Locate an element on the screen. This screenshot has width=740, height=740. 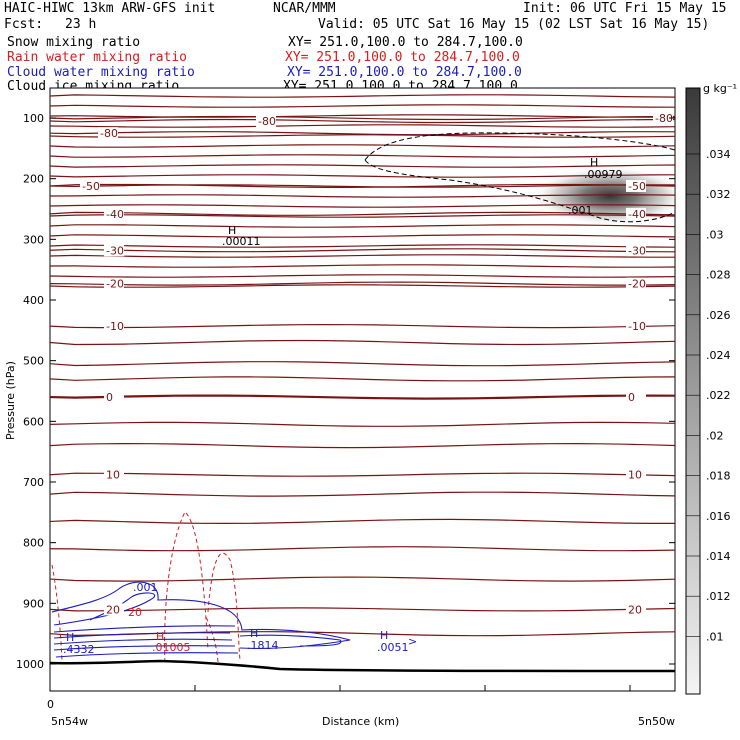
snow-max-h: H is located at coordinates (594, 162).